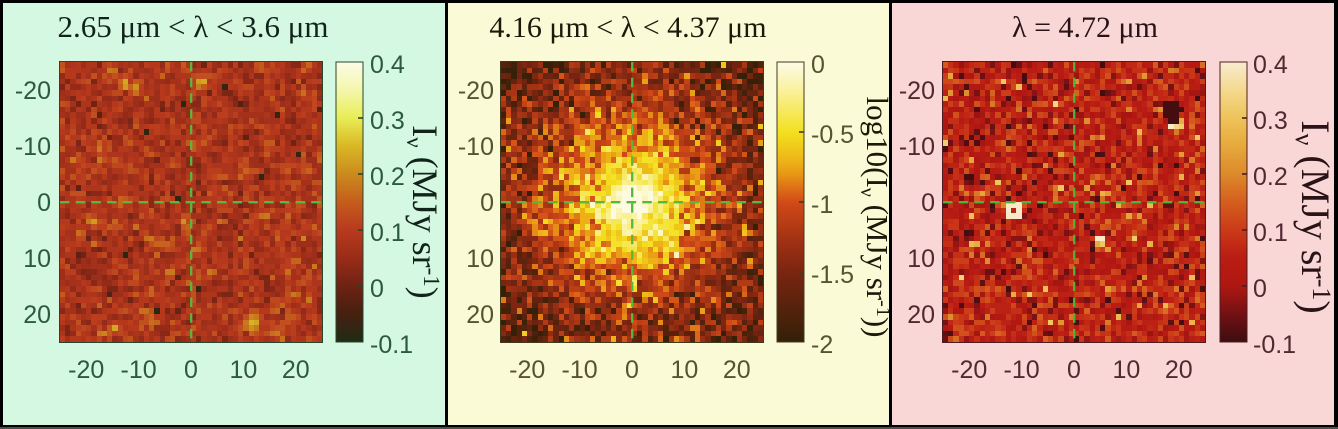 The width and height of the screenshot is (1338, 429). What do you see at coordinates (627, 27) in the screenshot?
I see `svg-text: 4.16 μm < λ < 4.37 μm` at bounding box center [627, 27].